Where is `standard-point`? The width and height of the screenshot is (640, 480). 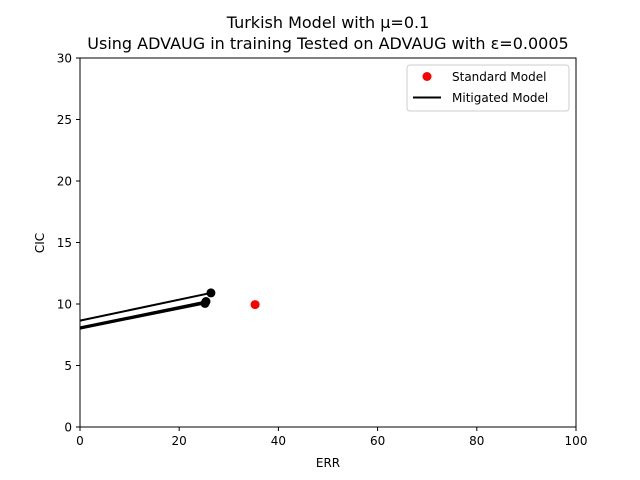
standard-point is located at coordinates (255, 305).